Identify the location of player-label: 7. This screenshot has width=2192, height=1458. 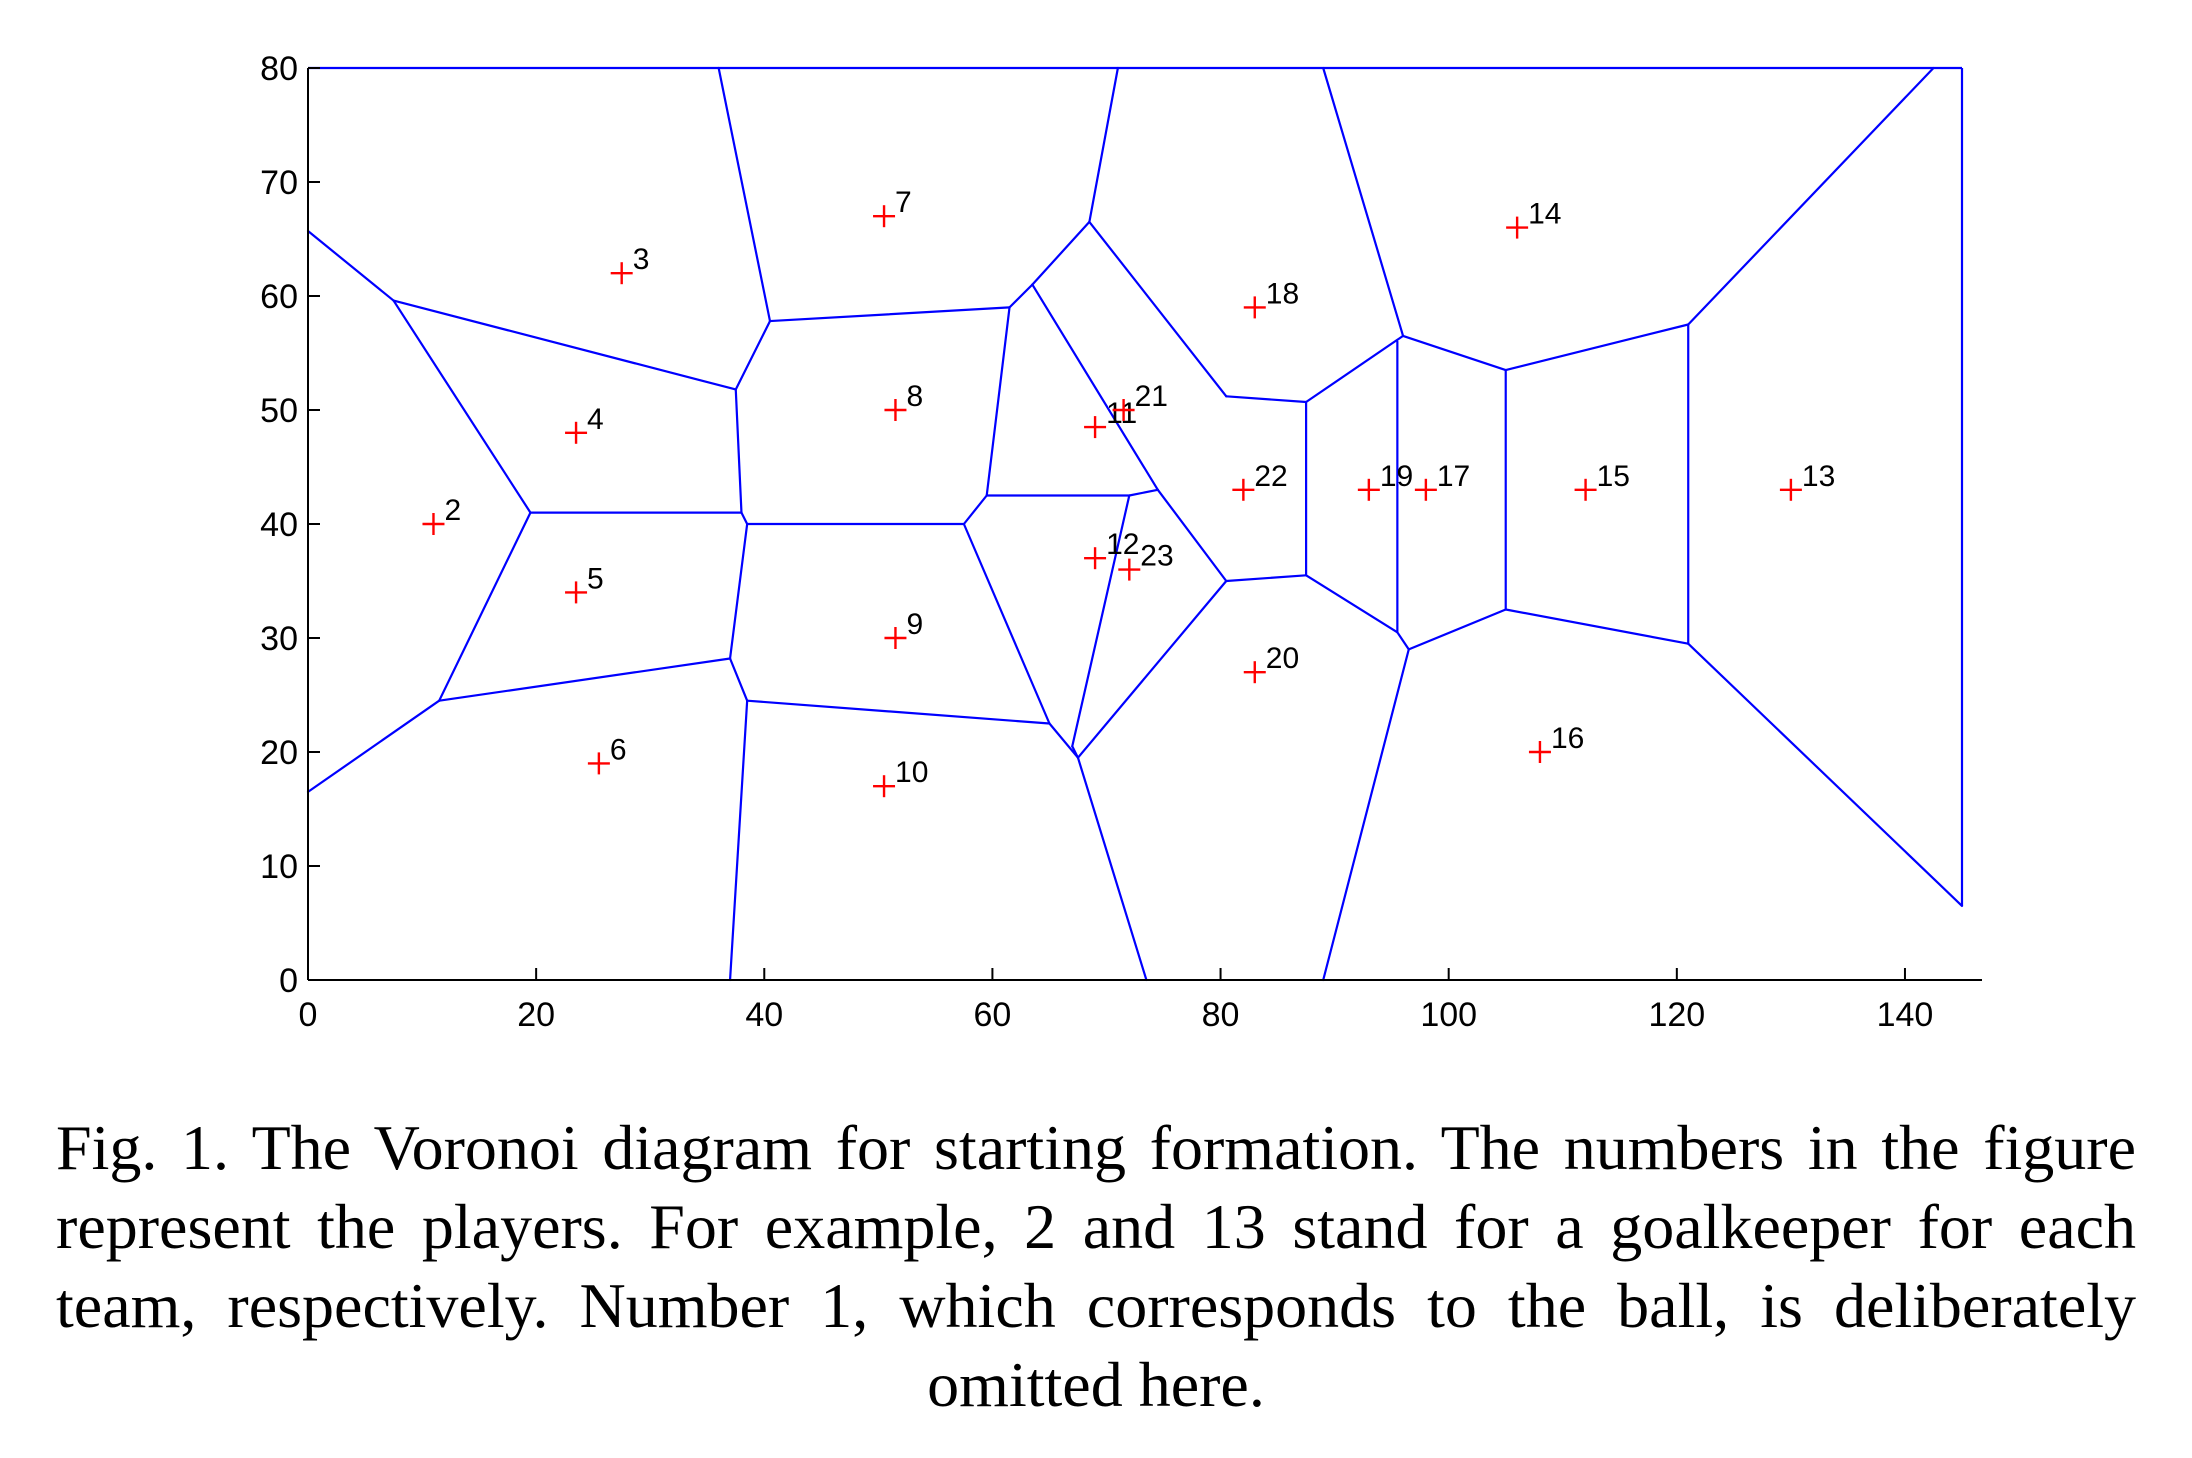
(903, 202).